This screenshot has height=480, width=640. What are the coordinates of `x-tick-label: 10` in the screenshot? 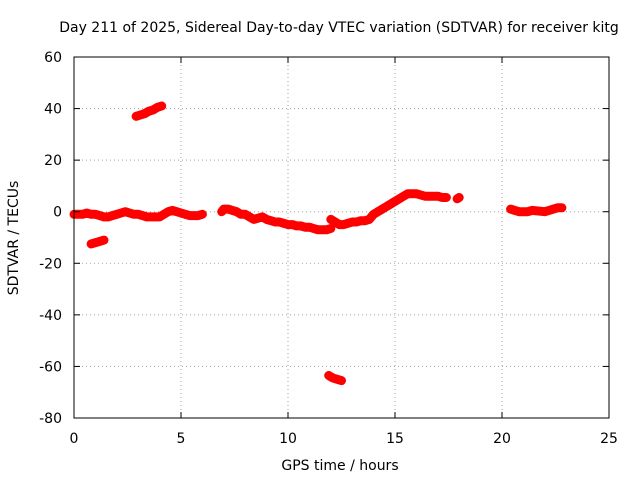 It's located at (288, 439).